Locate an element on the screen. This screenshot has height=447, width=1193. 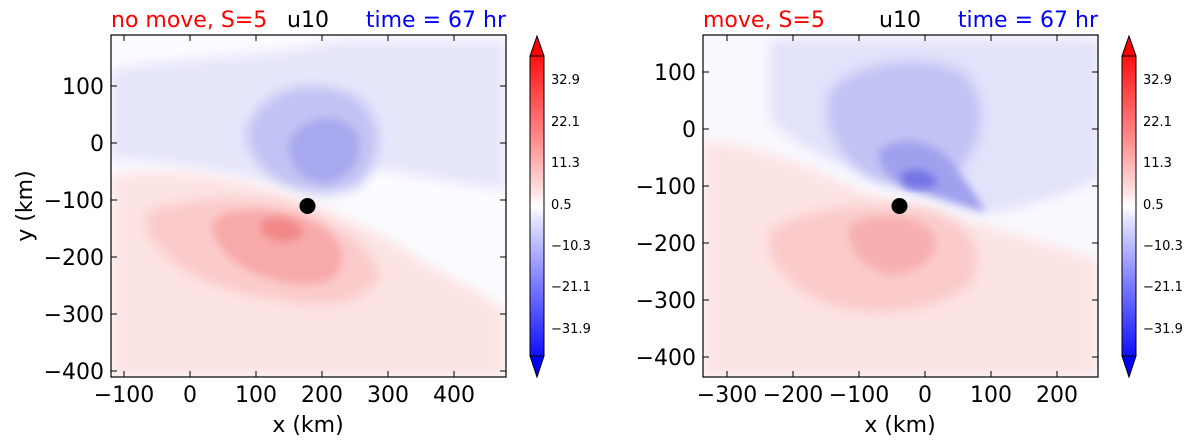
chart-1-y-tick-label: 100 is located at coordinates (83, 87).